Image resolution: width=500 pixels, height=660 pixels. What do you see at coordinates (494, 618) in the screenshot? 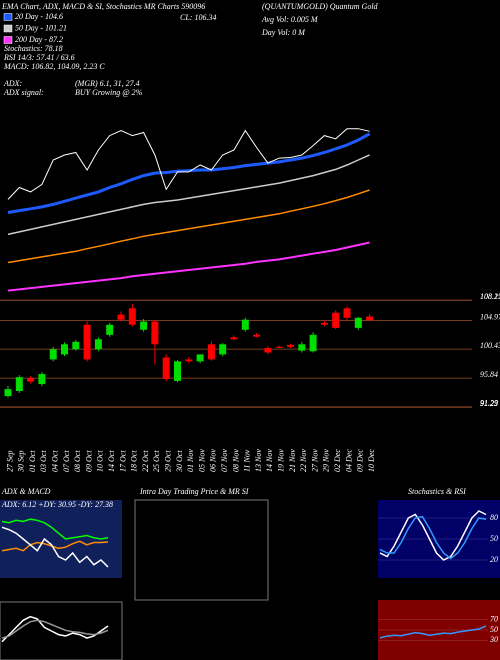
I see `y-tick-label: 70` at bounding box center [494, 618].